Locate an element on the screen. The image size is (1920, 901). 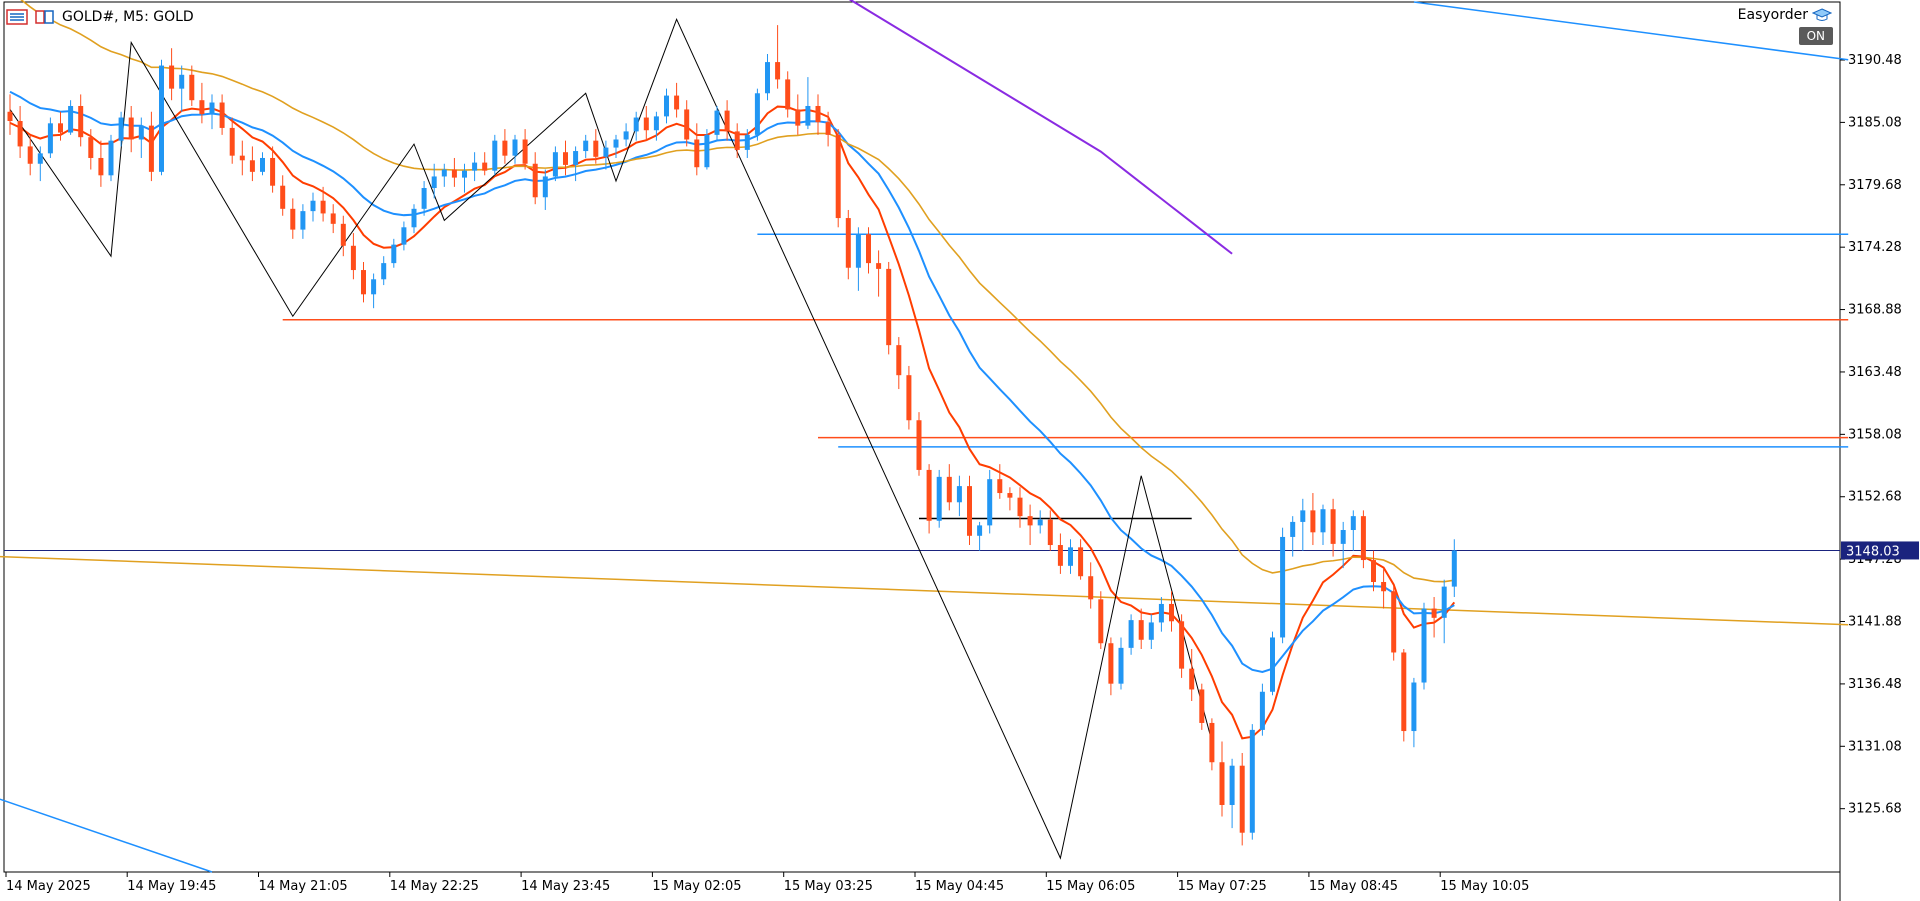
y-tick-label: 3185.08 is located at coordinates (1875, 122).